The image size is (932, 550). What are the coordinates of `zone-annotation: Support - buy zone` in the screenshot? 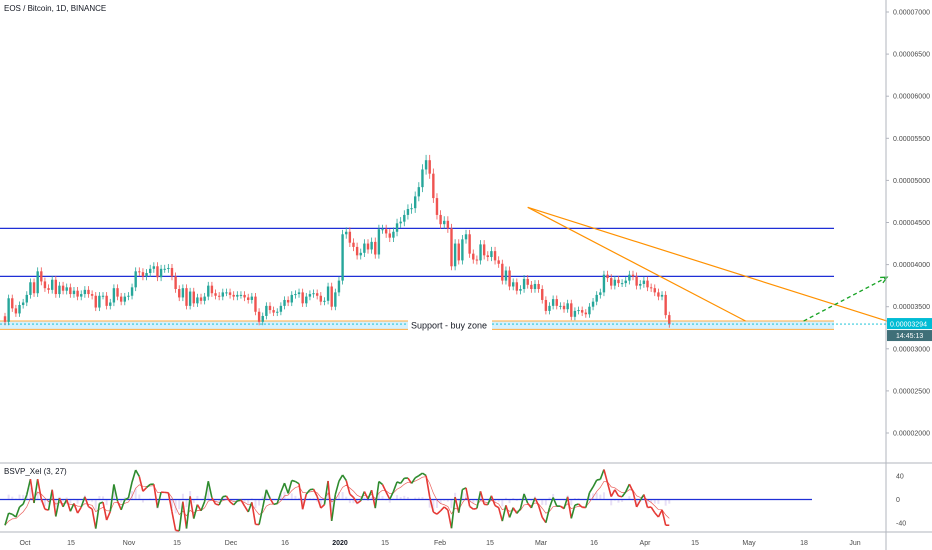 It's located at (450, 325).